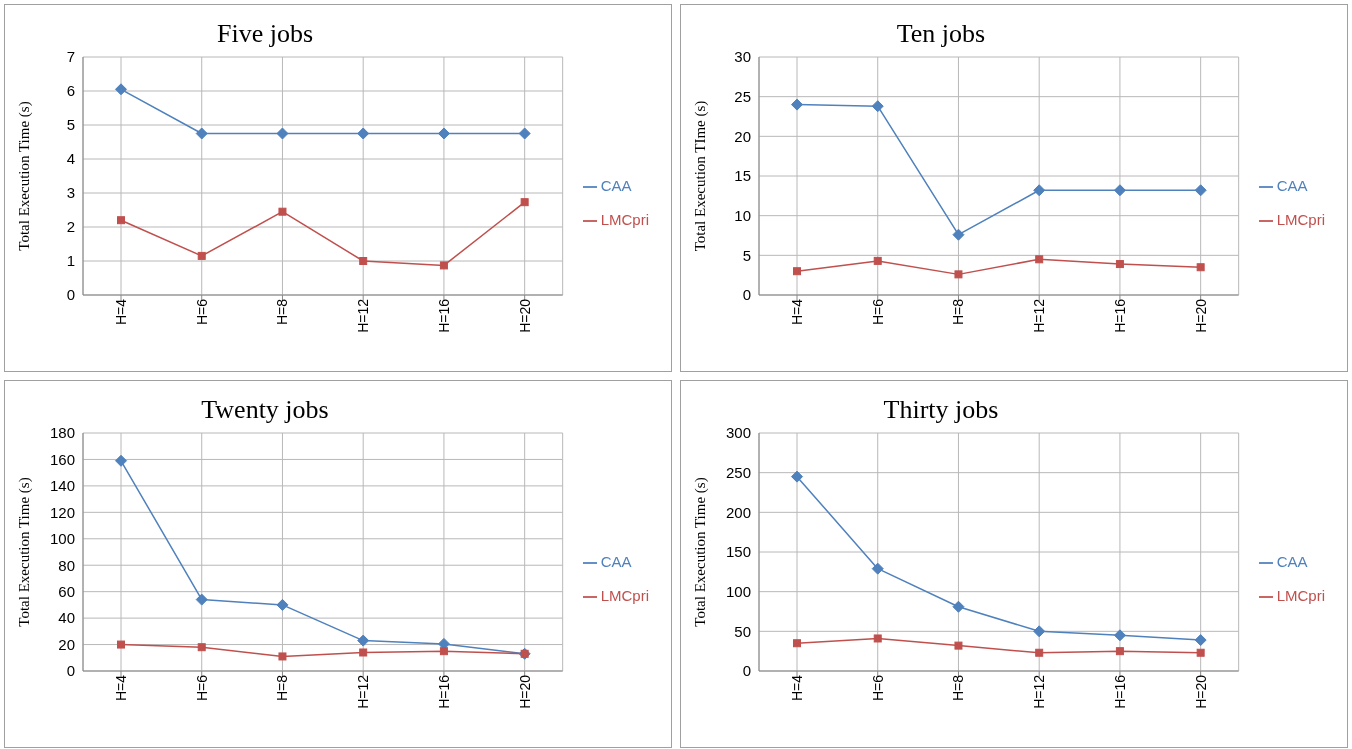 The image size is (1352, 749). Describe the element at coordinates (738, 433) in the screenshot. I see `y-tick-label: 300` at that location.